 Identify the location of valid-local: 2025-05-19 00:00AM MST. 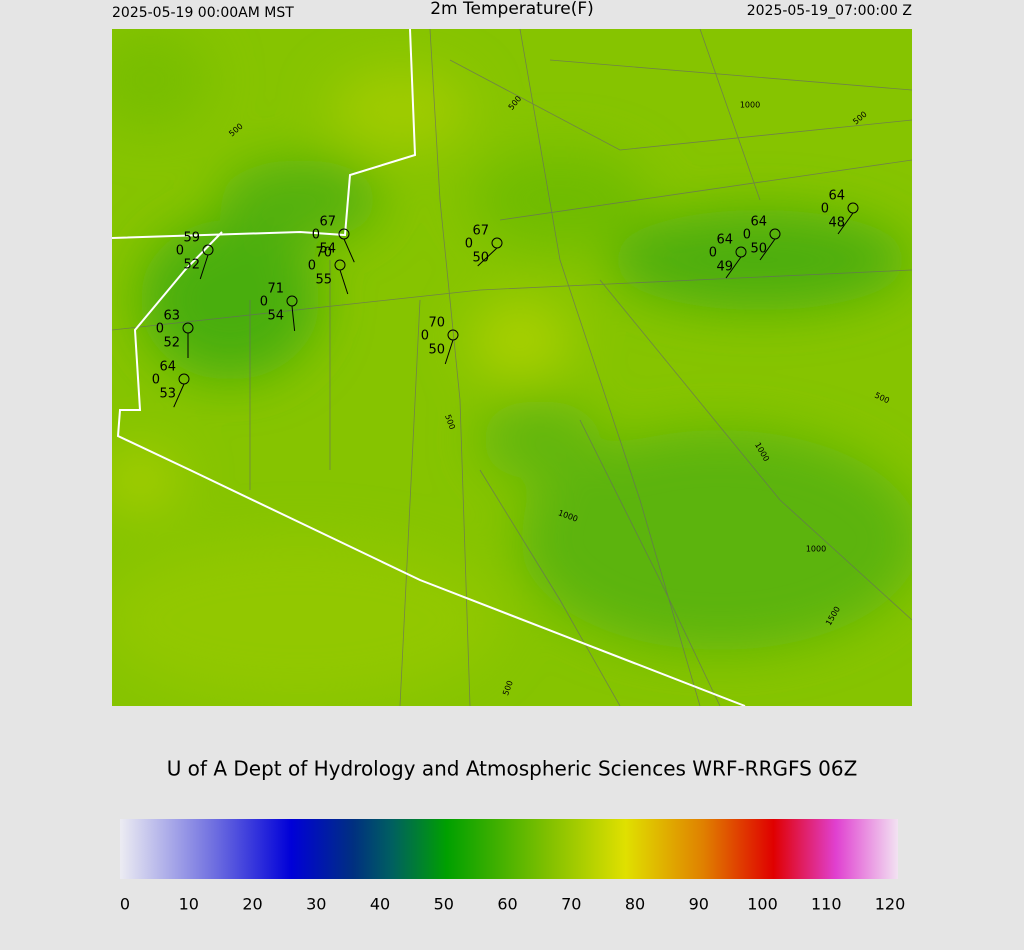
(203, 13).